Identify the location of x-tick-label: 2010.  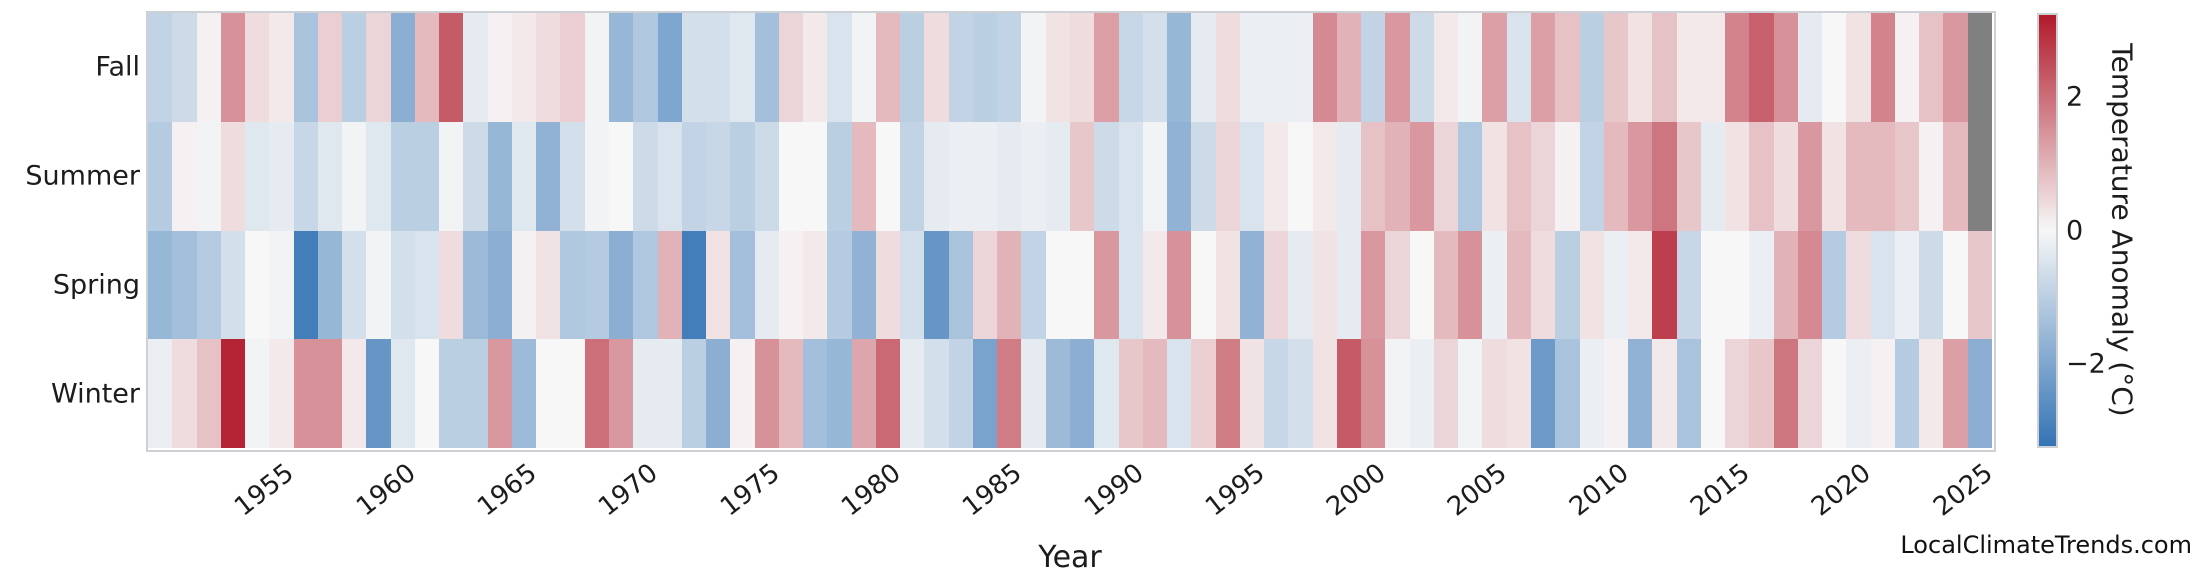
(1599, 490).